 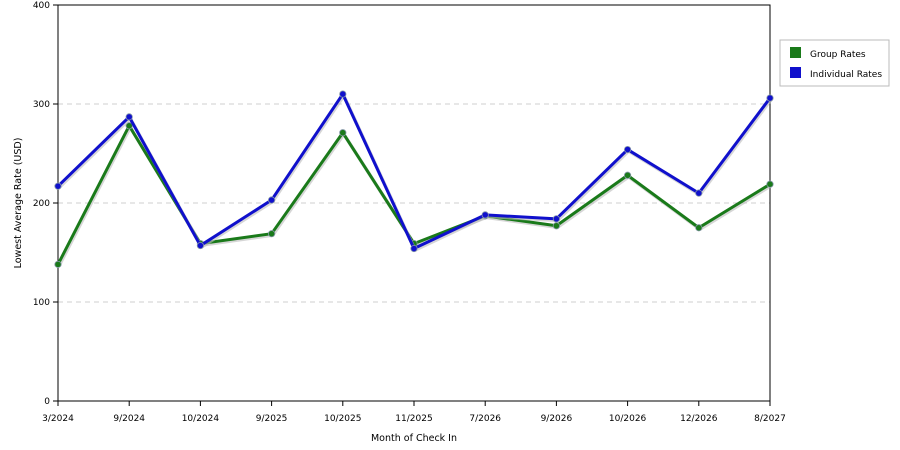 What do you see at coordinates (699, 419) in the screenshot?
I see `x-tick-label: 12/2026` at bounding box center [699, 419].